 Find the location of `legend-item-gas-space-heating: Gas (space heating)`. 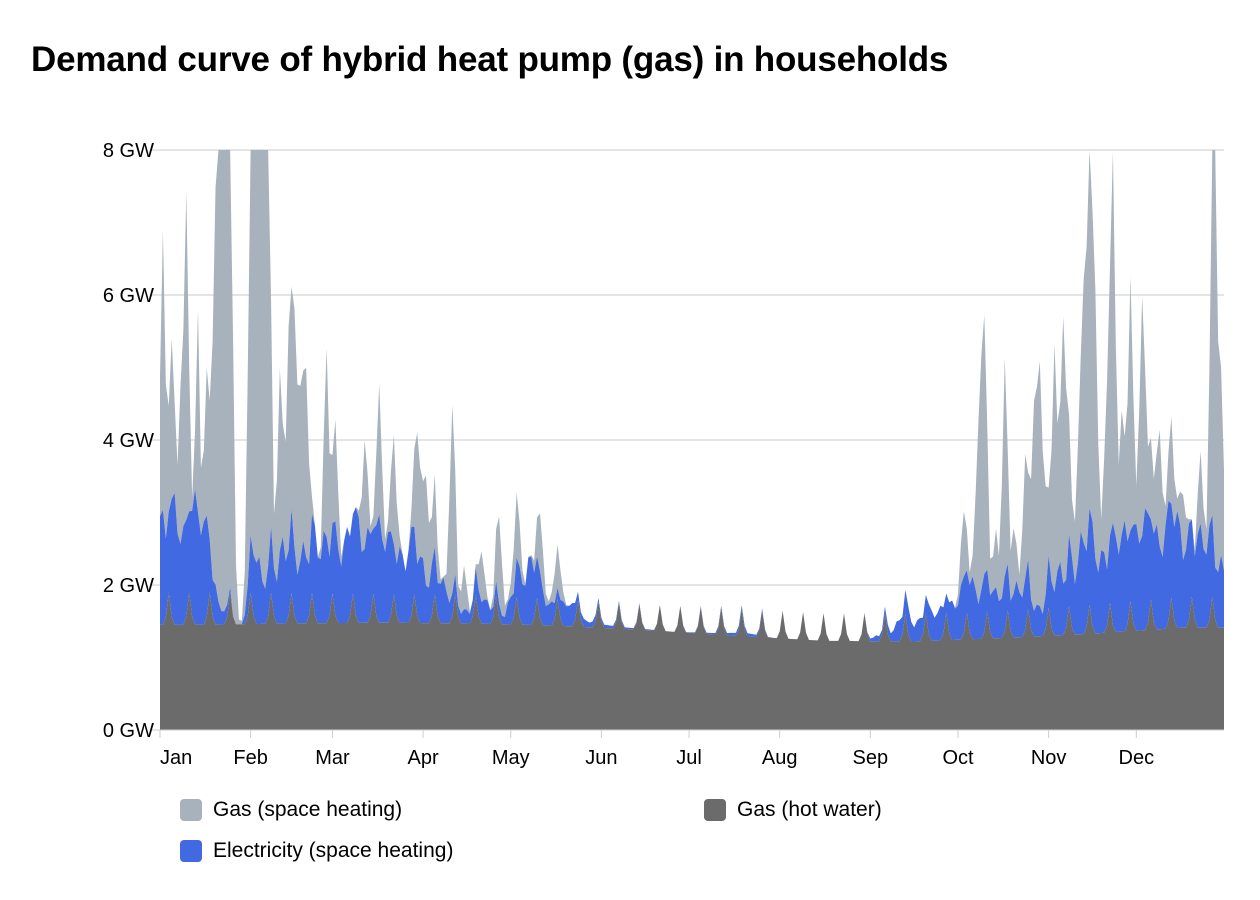

legend-item-gas-space-heating: Gas (space heating) is located at coordinates (291, 810).